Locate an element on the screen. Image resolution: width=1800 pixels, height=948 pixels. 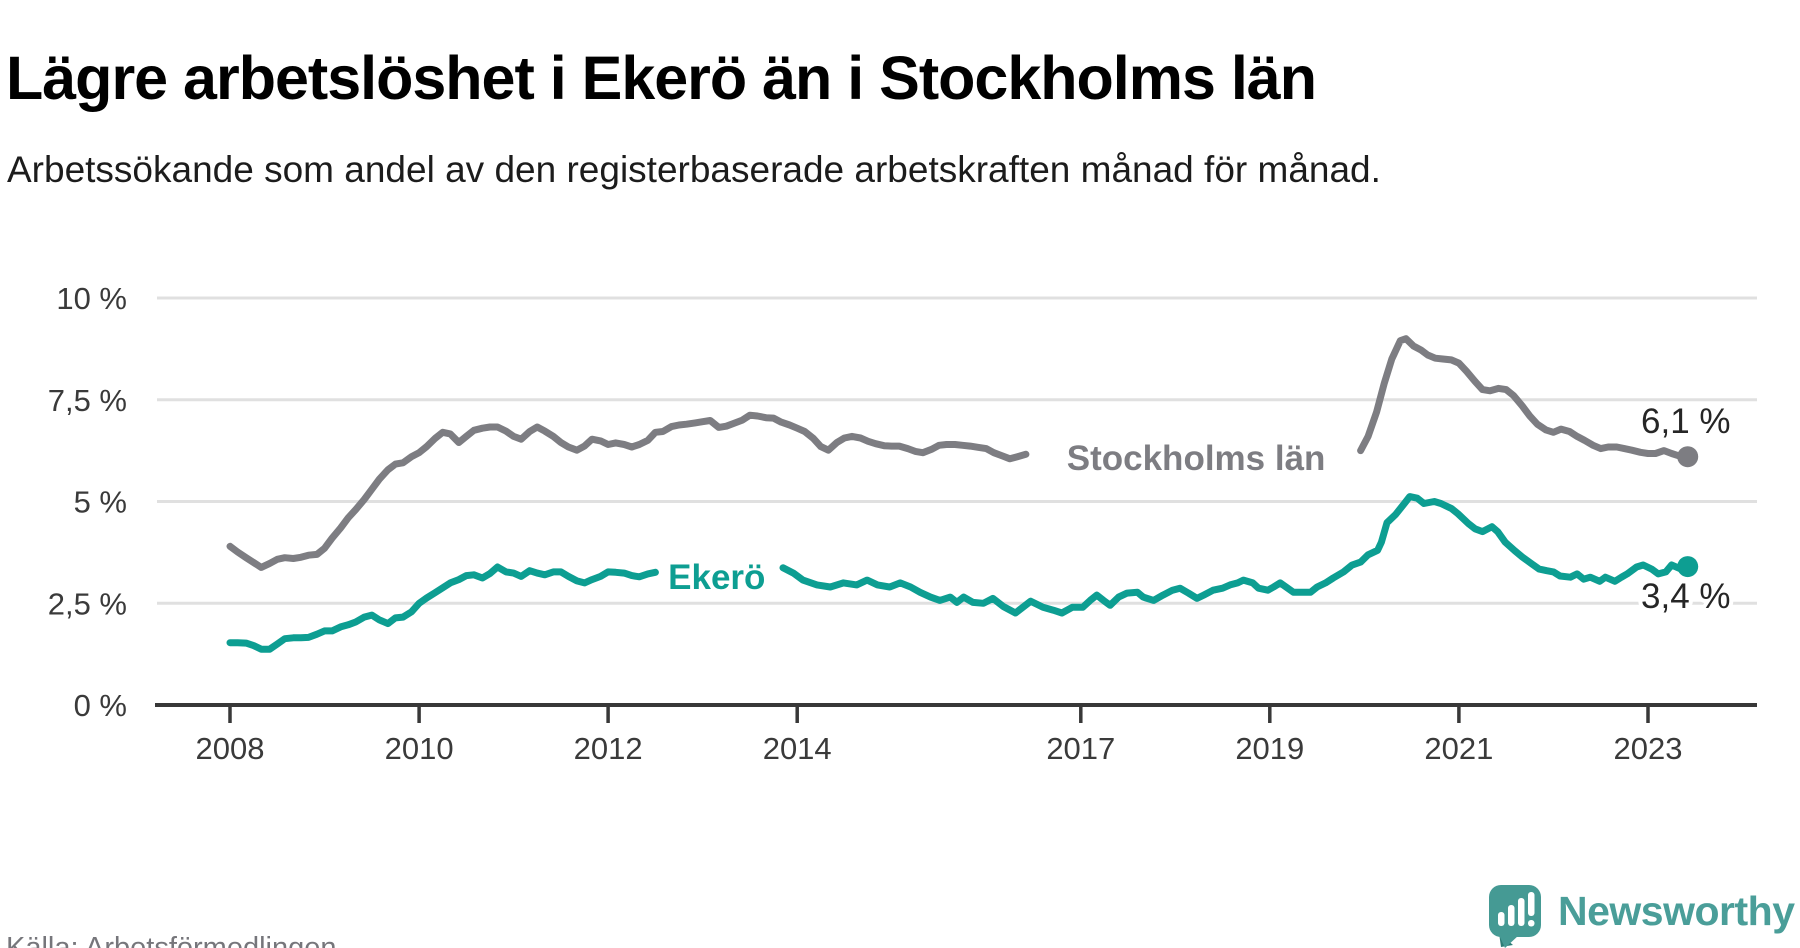
x-tick-label: 2017 is located at coordinates (1080, 748).